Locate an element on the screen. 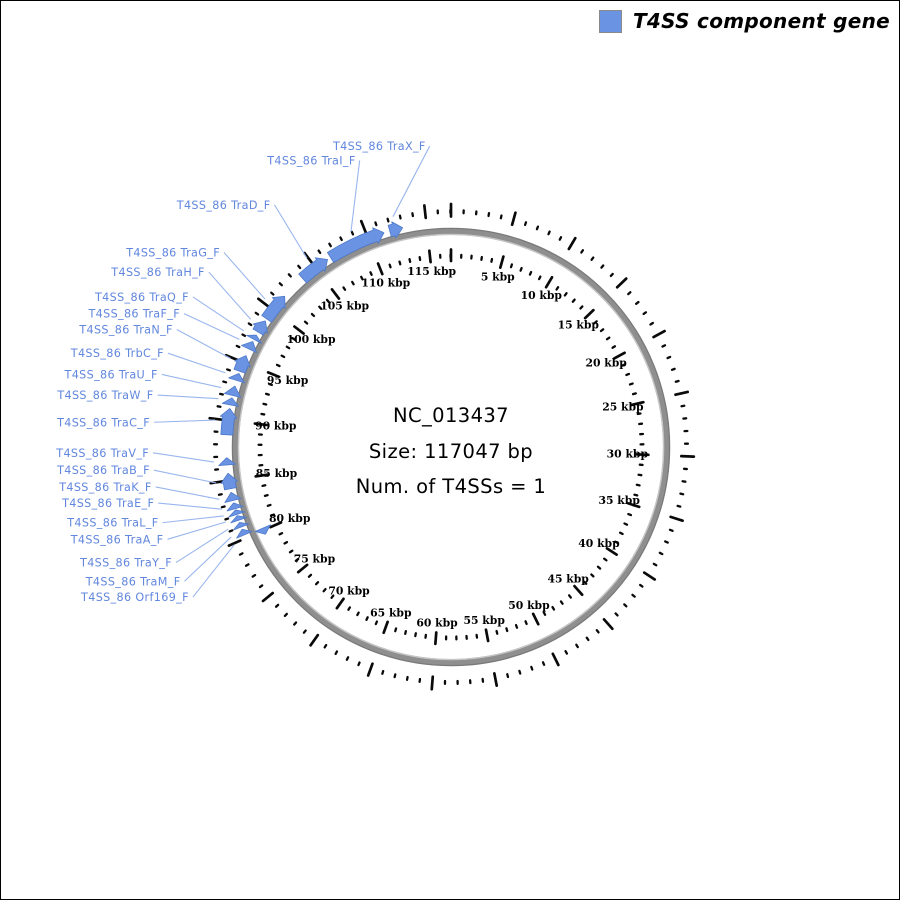 The image size is (900, 900). tick-label: 35 kbp is located at coordinates (620, 500).